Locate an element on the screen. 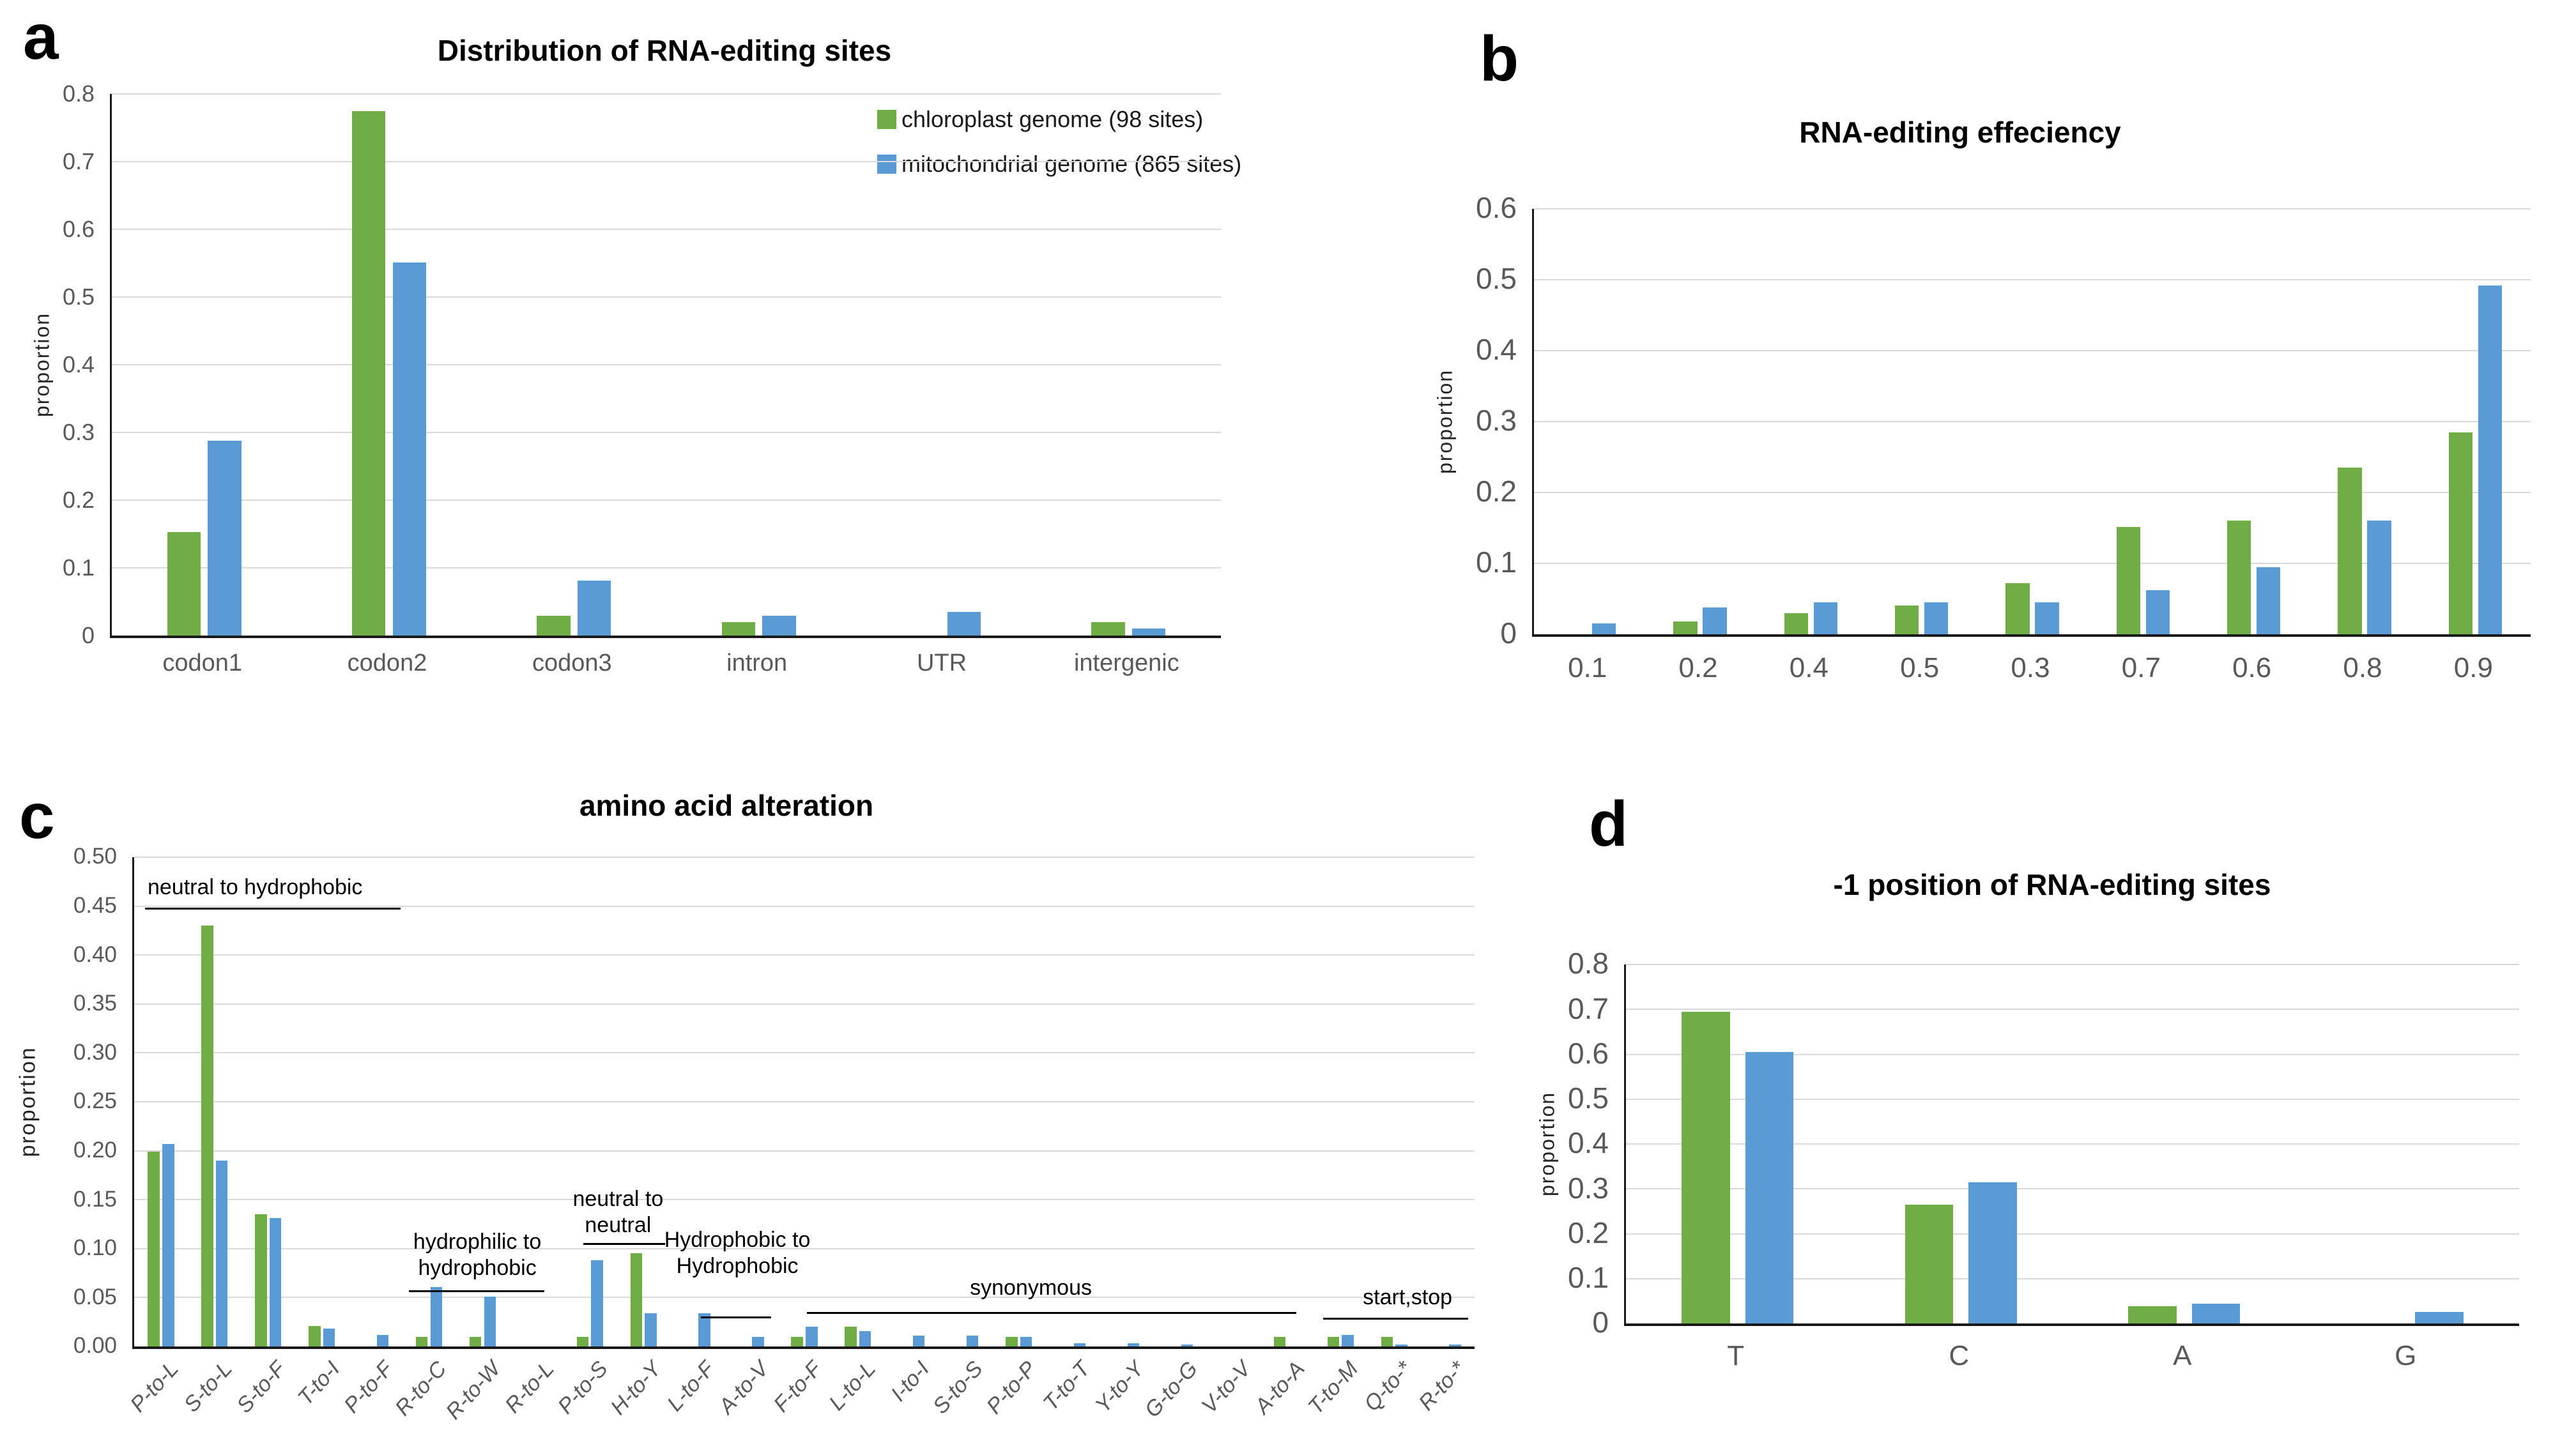  annotation: synonymous is located at coordinates (1031, 1288).